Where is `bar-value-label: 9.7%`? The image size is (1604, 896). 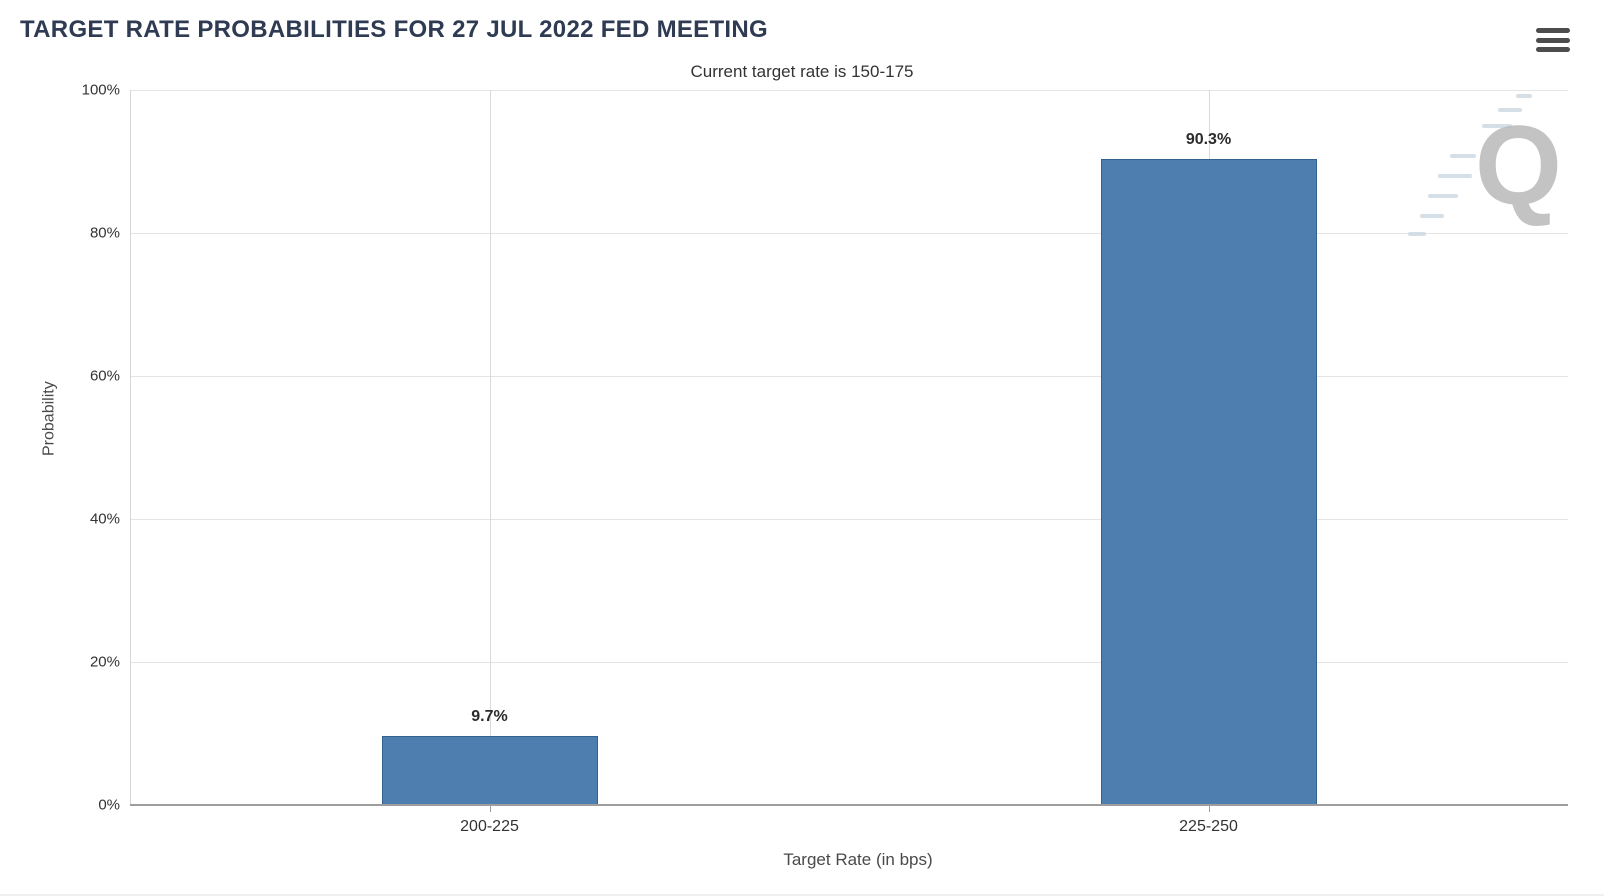
bar-value-label: 9.7% is located at coordinates (489, 716).